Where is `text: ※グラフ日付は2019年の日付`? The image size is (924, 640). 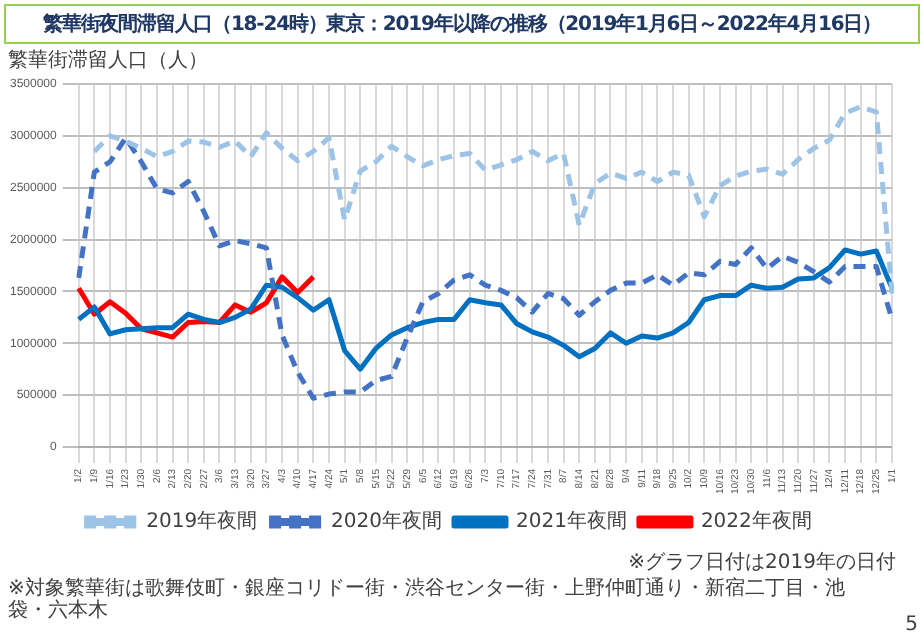 text: ※グラフ日付は2019年の日付 is located at coordinates (762, 563).